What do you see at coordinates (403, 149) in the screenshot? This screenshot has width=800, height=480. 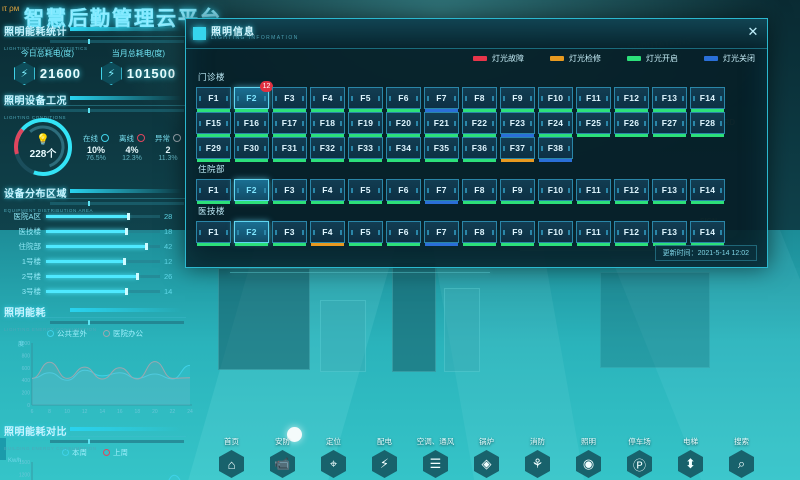 I see `floor-button: F34` at bounding box center [403, 149].